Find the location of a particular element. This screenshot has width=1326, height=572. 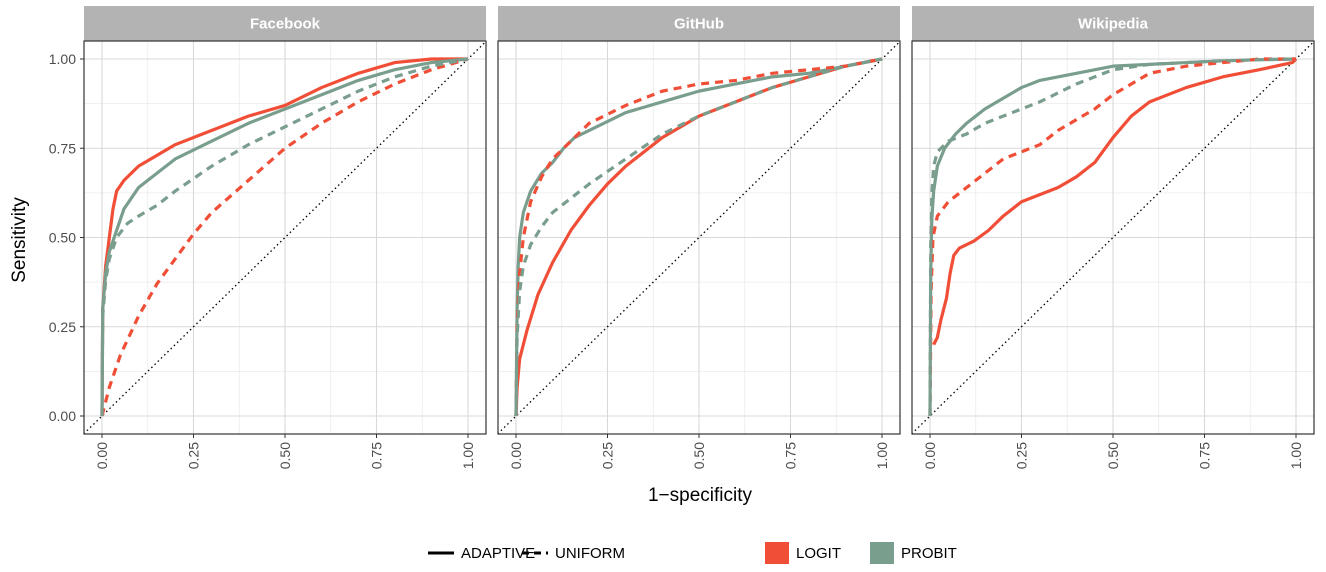

legend-key-logit is located at coordinates (777, 553).